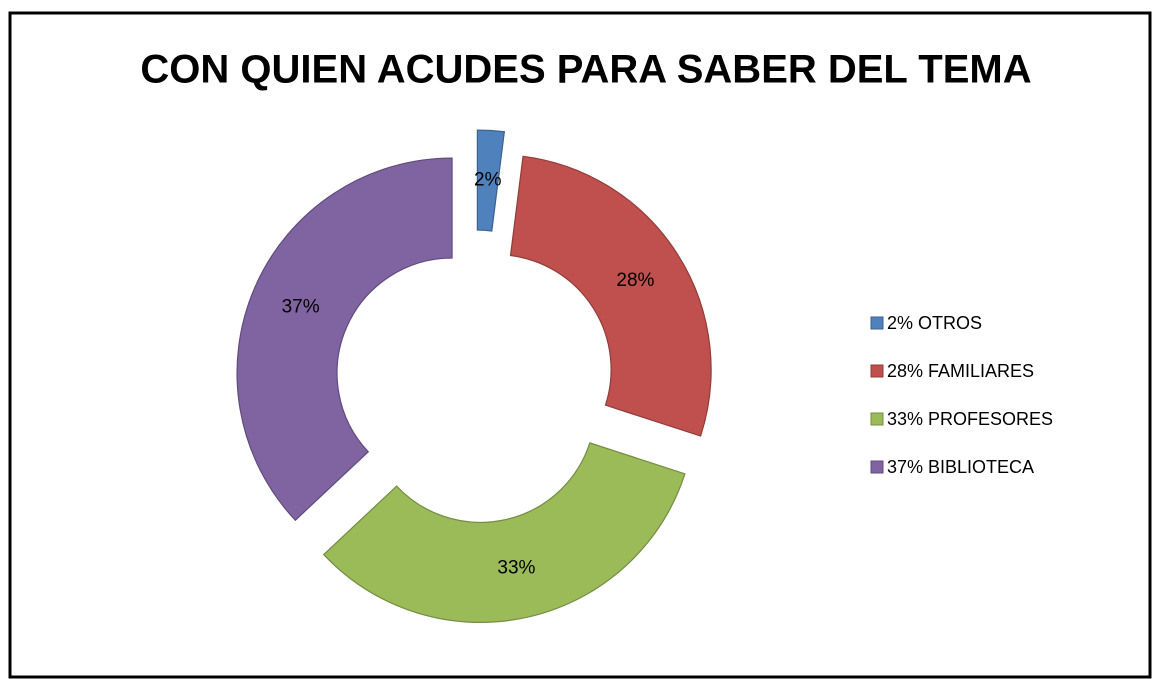  I want to click on data-label: 2%, so click(488, 179).